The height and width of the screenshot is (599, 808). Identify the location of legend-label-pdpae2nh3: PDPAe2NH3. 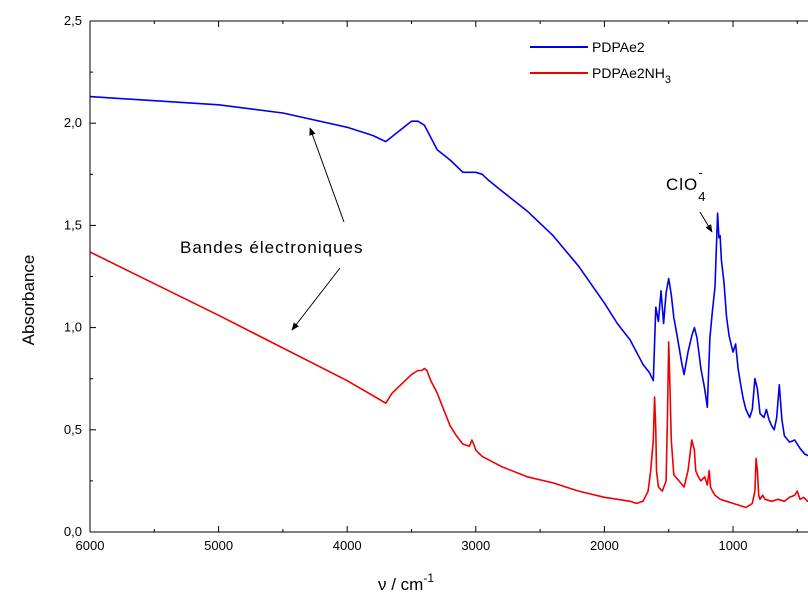
(631, 75).